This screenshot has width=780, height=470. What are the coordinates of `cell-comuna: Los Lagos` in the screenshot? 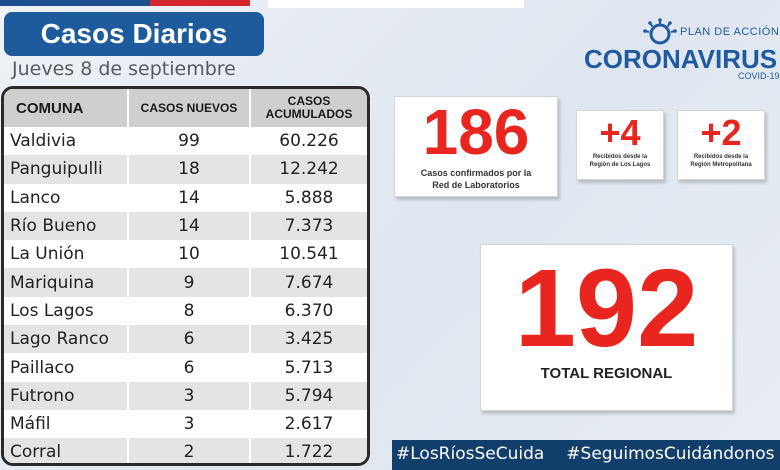 It's located at (66, 311).